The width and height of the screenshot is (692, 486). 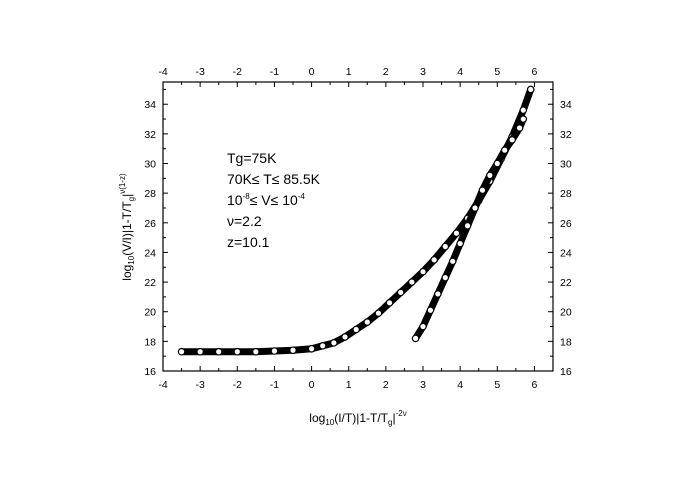 What do you see at coordinates (401, 413) in the screenshot?
I see `x-axis-label-sup: -2ν` at bounding box center [401, 413].